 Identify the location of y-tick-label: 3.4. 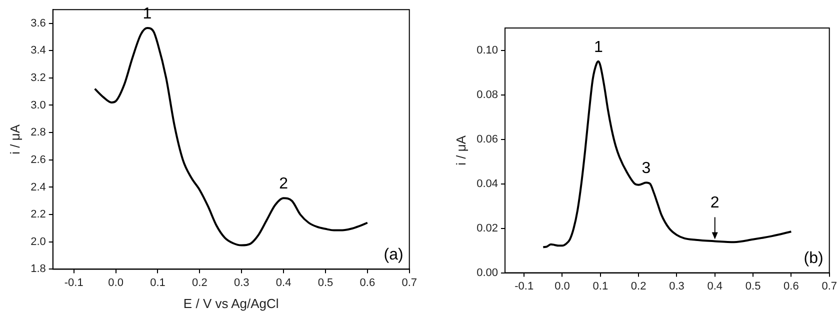
(38, 50).